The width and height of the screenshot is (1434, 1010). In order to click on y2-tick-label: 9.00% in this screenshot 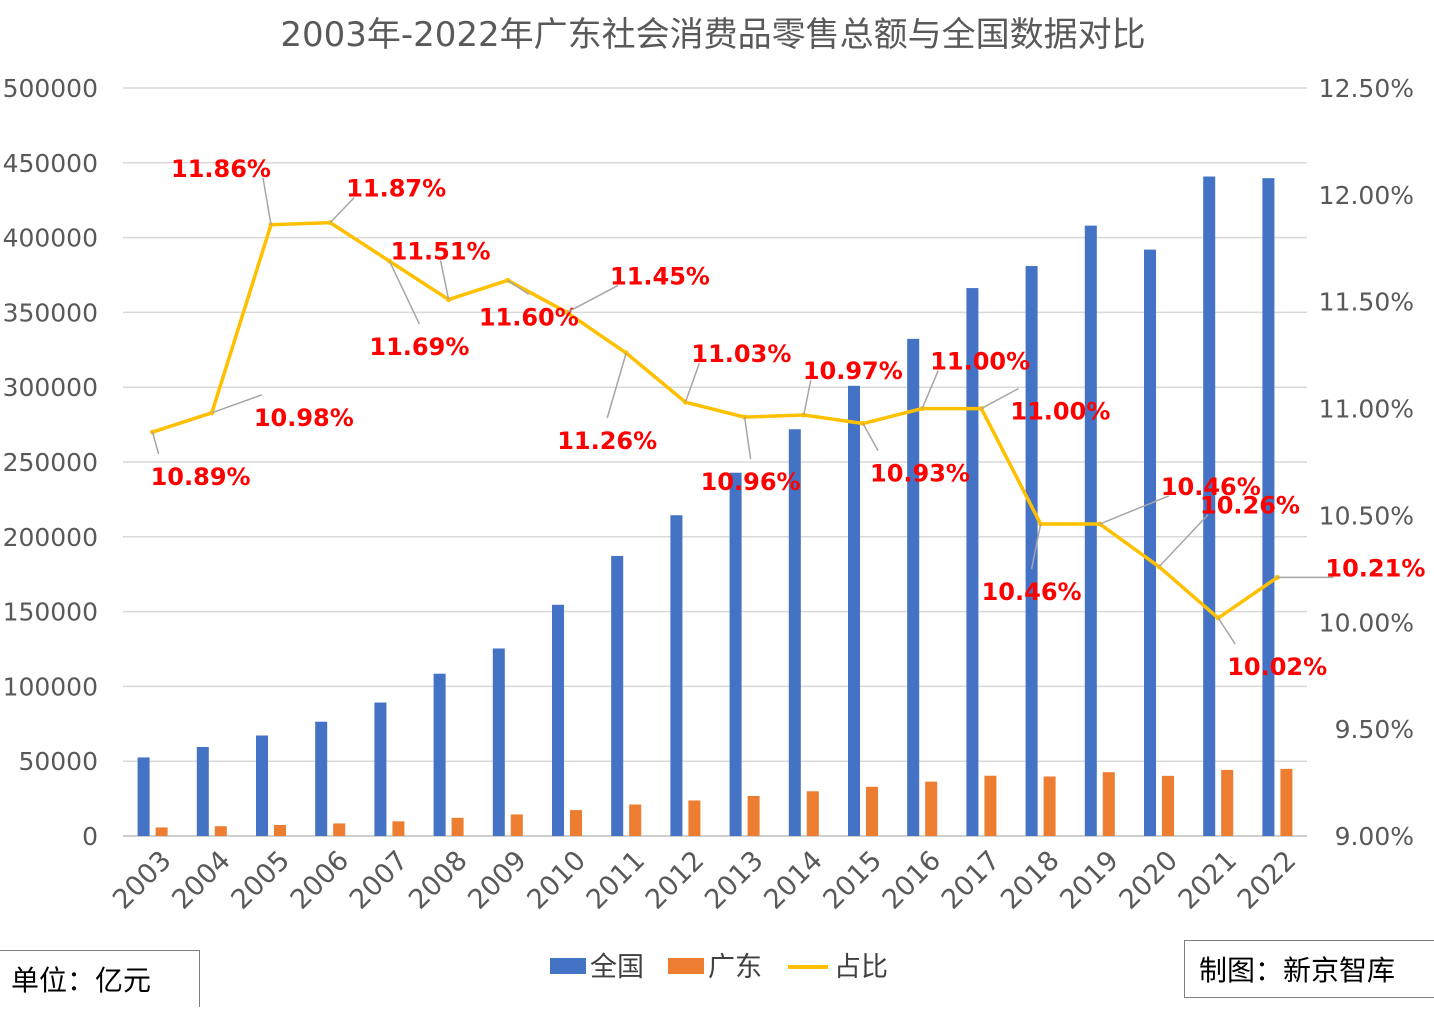, I will do `click(1374, 836)`.